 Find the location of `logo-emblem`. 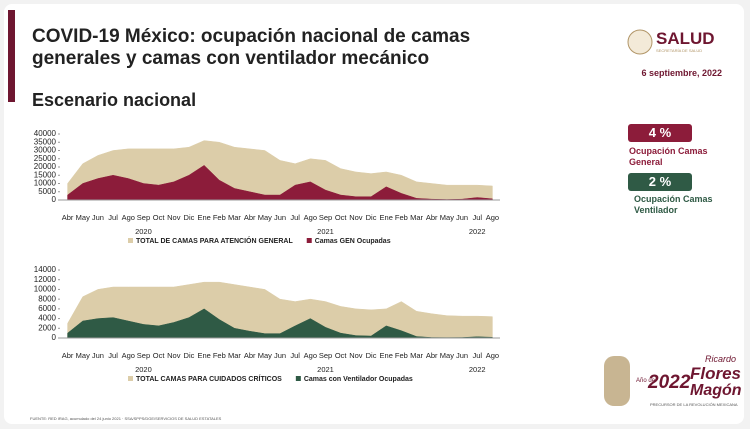

logo-emblem is located at coordinates (640, 42).